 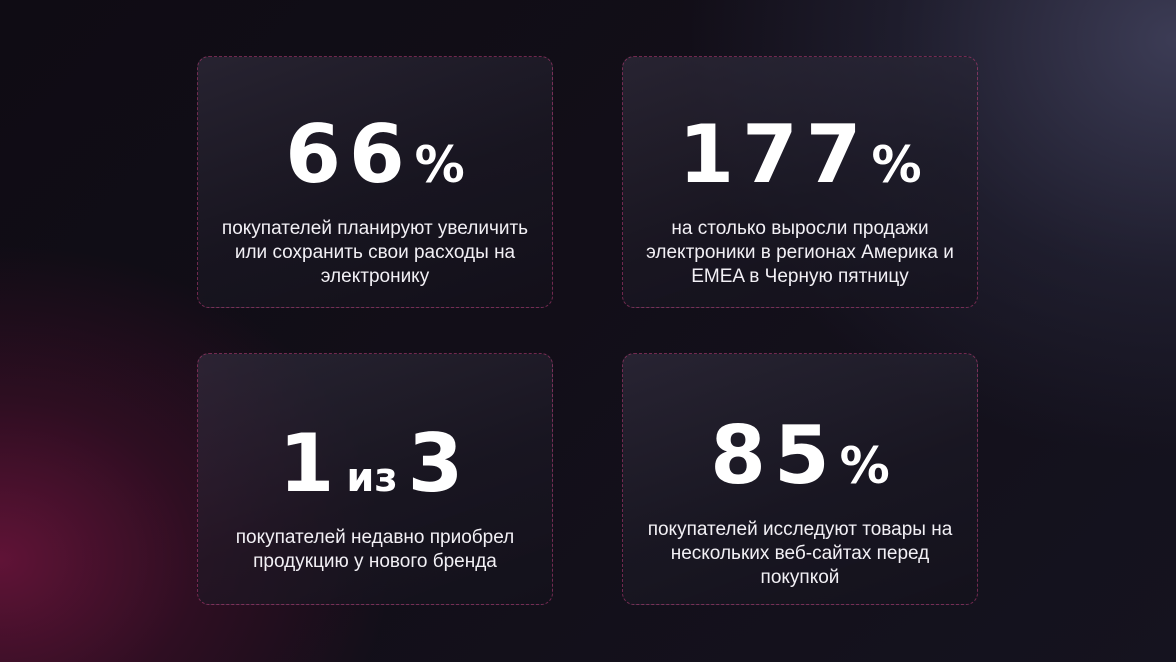 I want to click on stat-value-66-percent: 66%, so click(x=374, y=155).